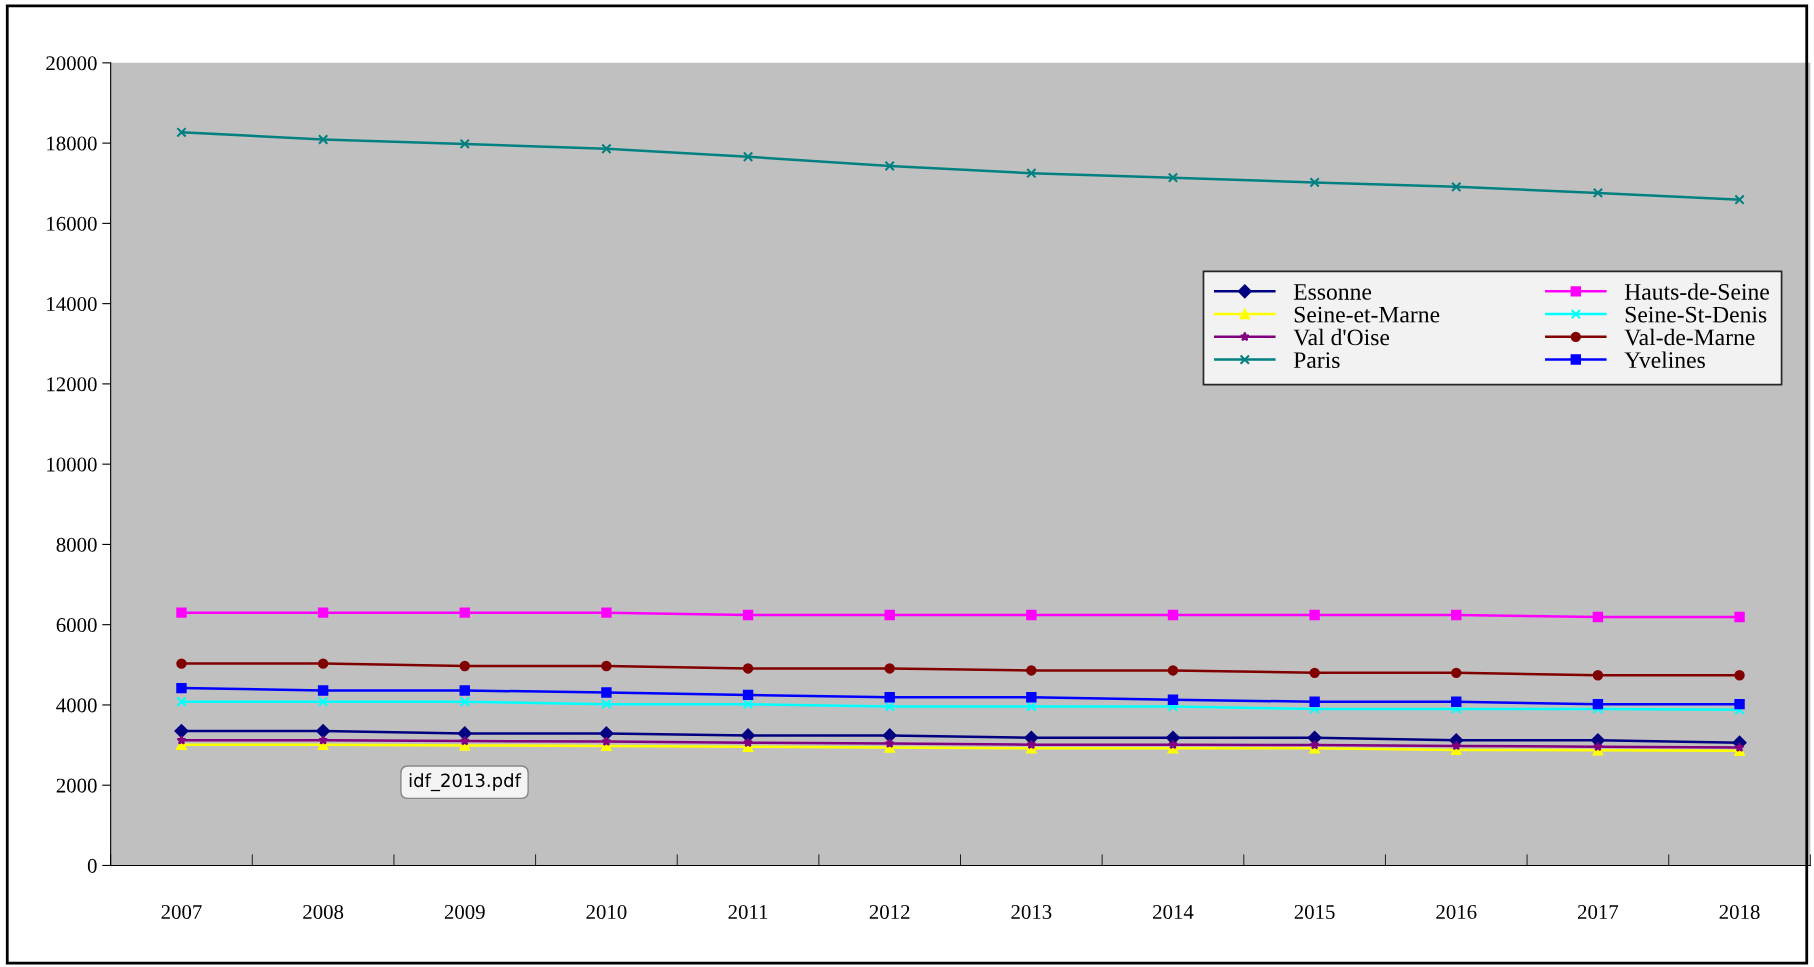 The image size is (1814, 967). I want to click on legend-label: Seine-et-Marne, so click(1367, 314).